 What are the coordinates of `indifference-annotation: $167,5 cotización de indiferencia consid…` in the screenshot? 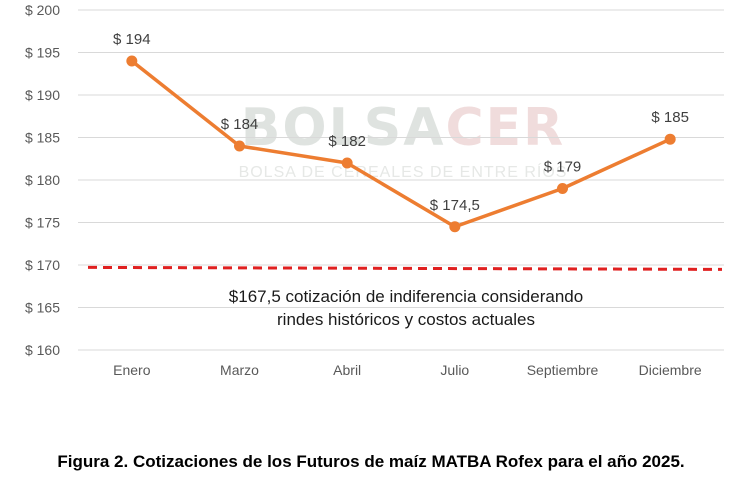 It's located at (406, 308).